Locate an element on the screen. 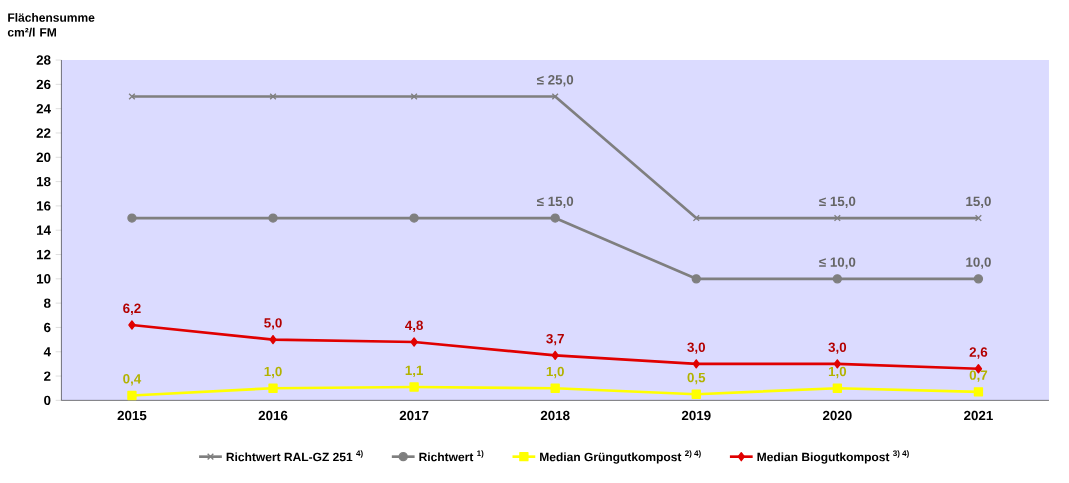 The image size is (1069, 483). y-tick-label: 26 is located at coordinates (43, 84).